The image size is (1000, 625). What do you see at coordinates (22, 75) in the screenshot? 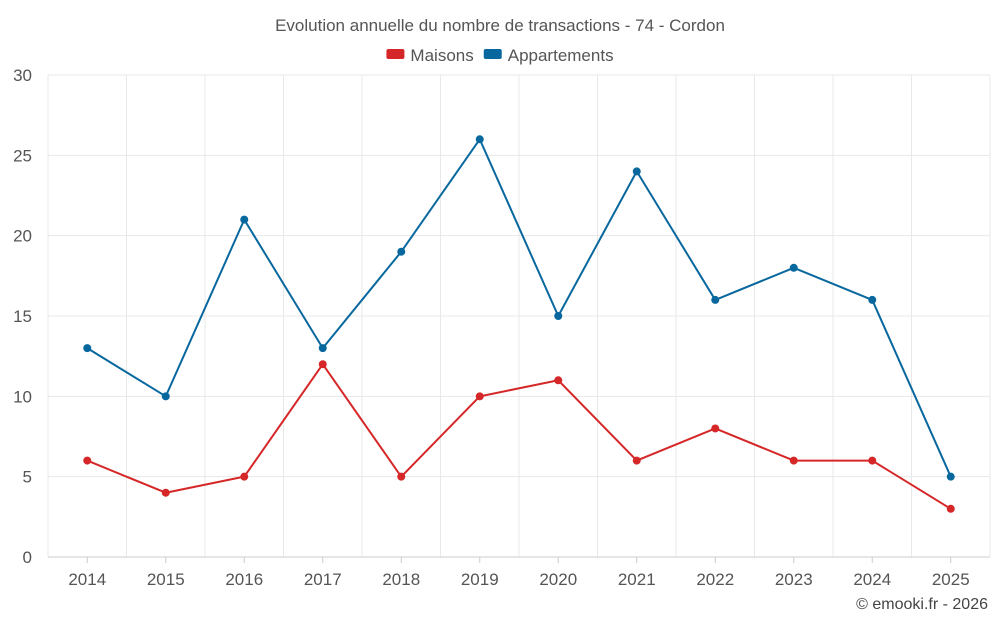
I see `y-tick-label: 30` at bounding box center [22, 75].